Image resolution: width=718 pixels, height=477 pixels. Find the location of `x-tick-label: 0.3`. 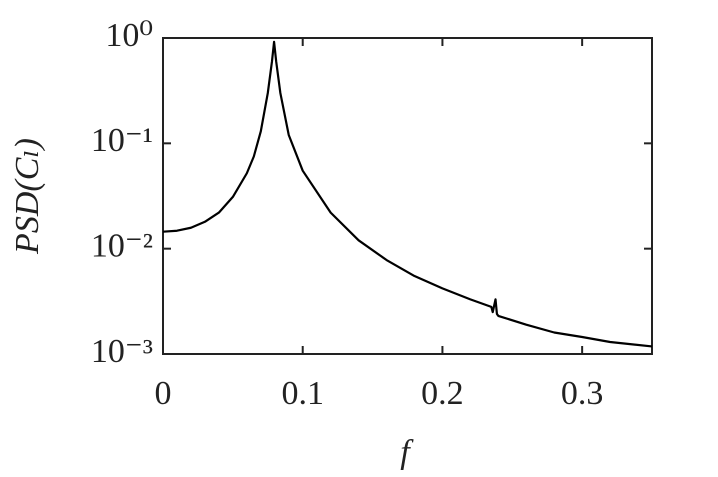

x-tick-label: 0.3 is located at coordinates (582, 393).